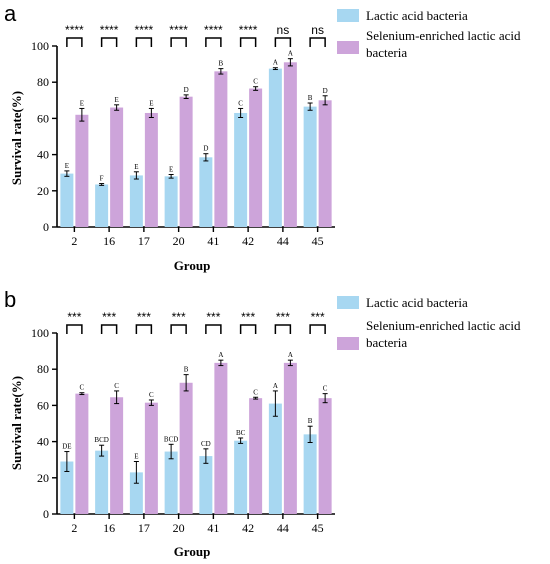 The height and width of the screenshot is (564, 550). What do you see at coordinates (109, 528) in the screenshot?
I see `panel-b-x-tick-label: 16` at bounding box center [109, 528].